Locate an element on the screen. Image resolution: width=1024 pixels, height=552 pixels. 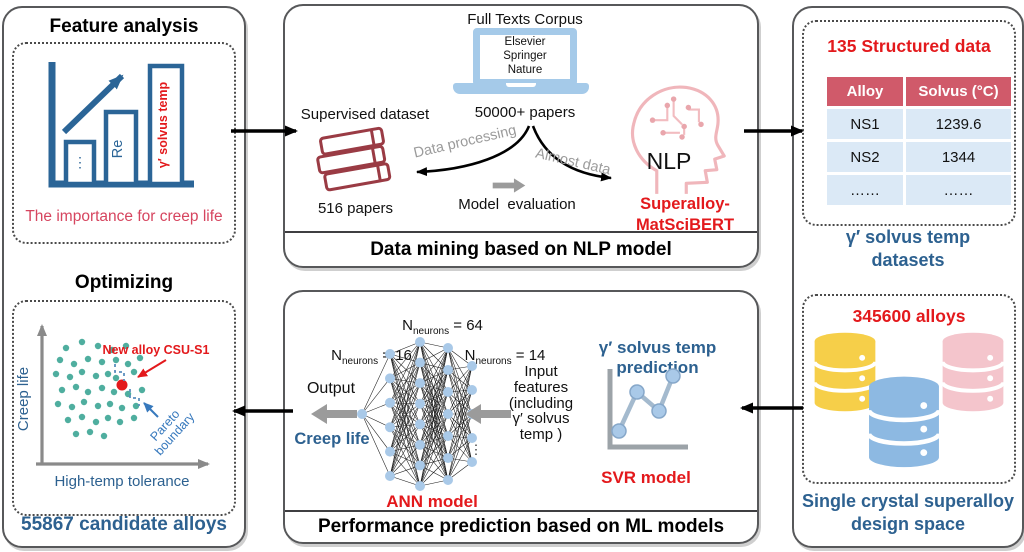
laptop-screen-text: Elsevier Springer Nature is located at coordinates (525, 56).